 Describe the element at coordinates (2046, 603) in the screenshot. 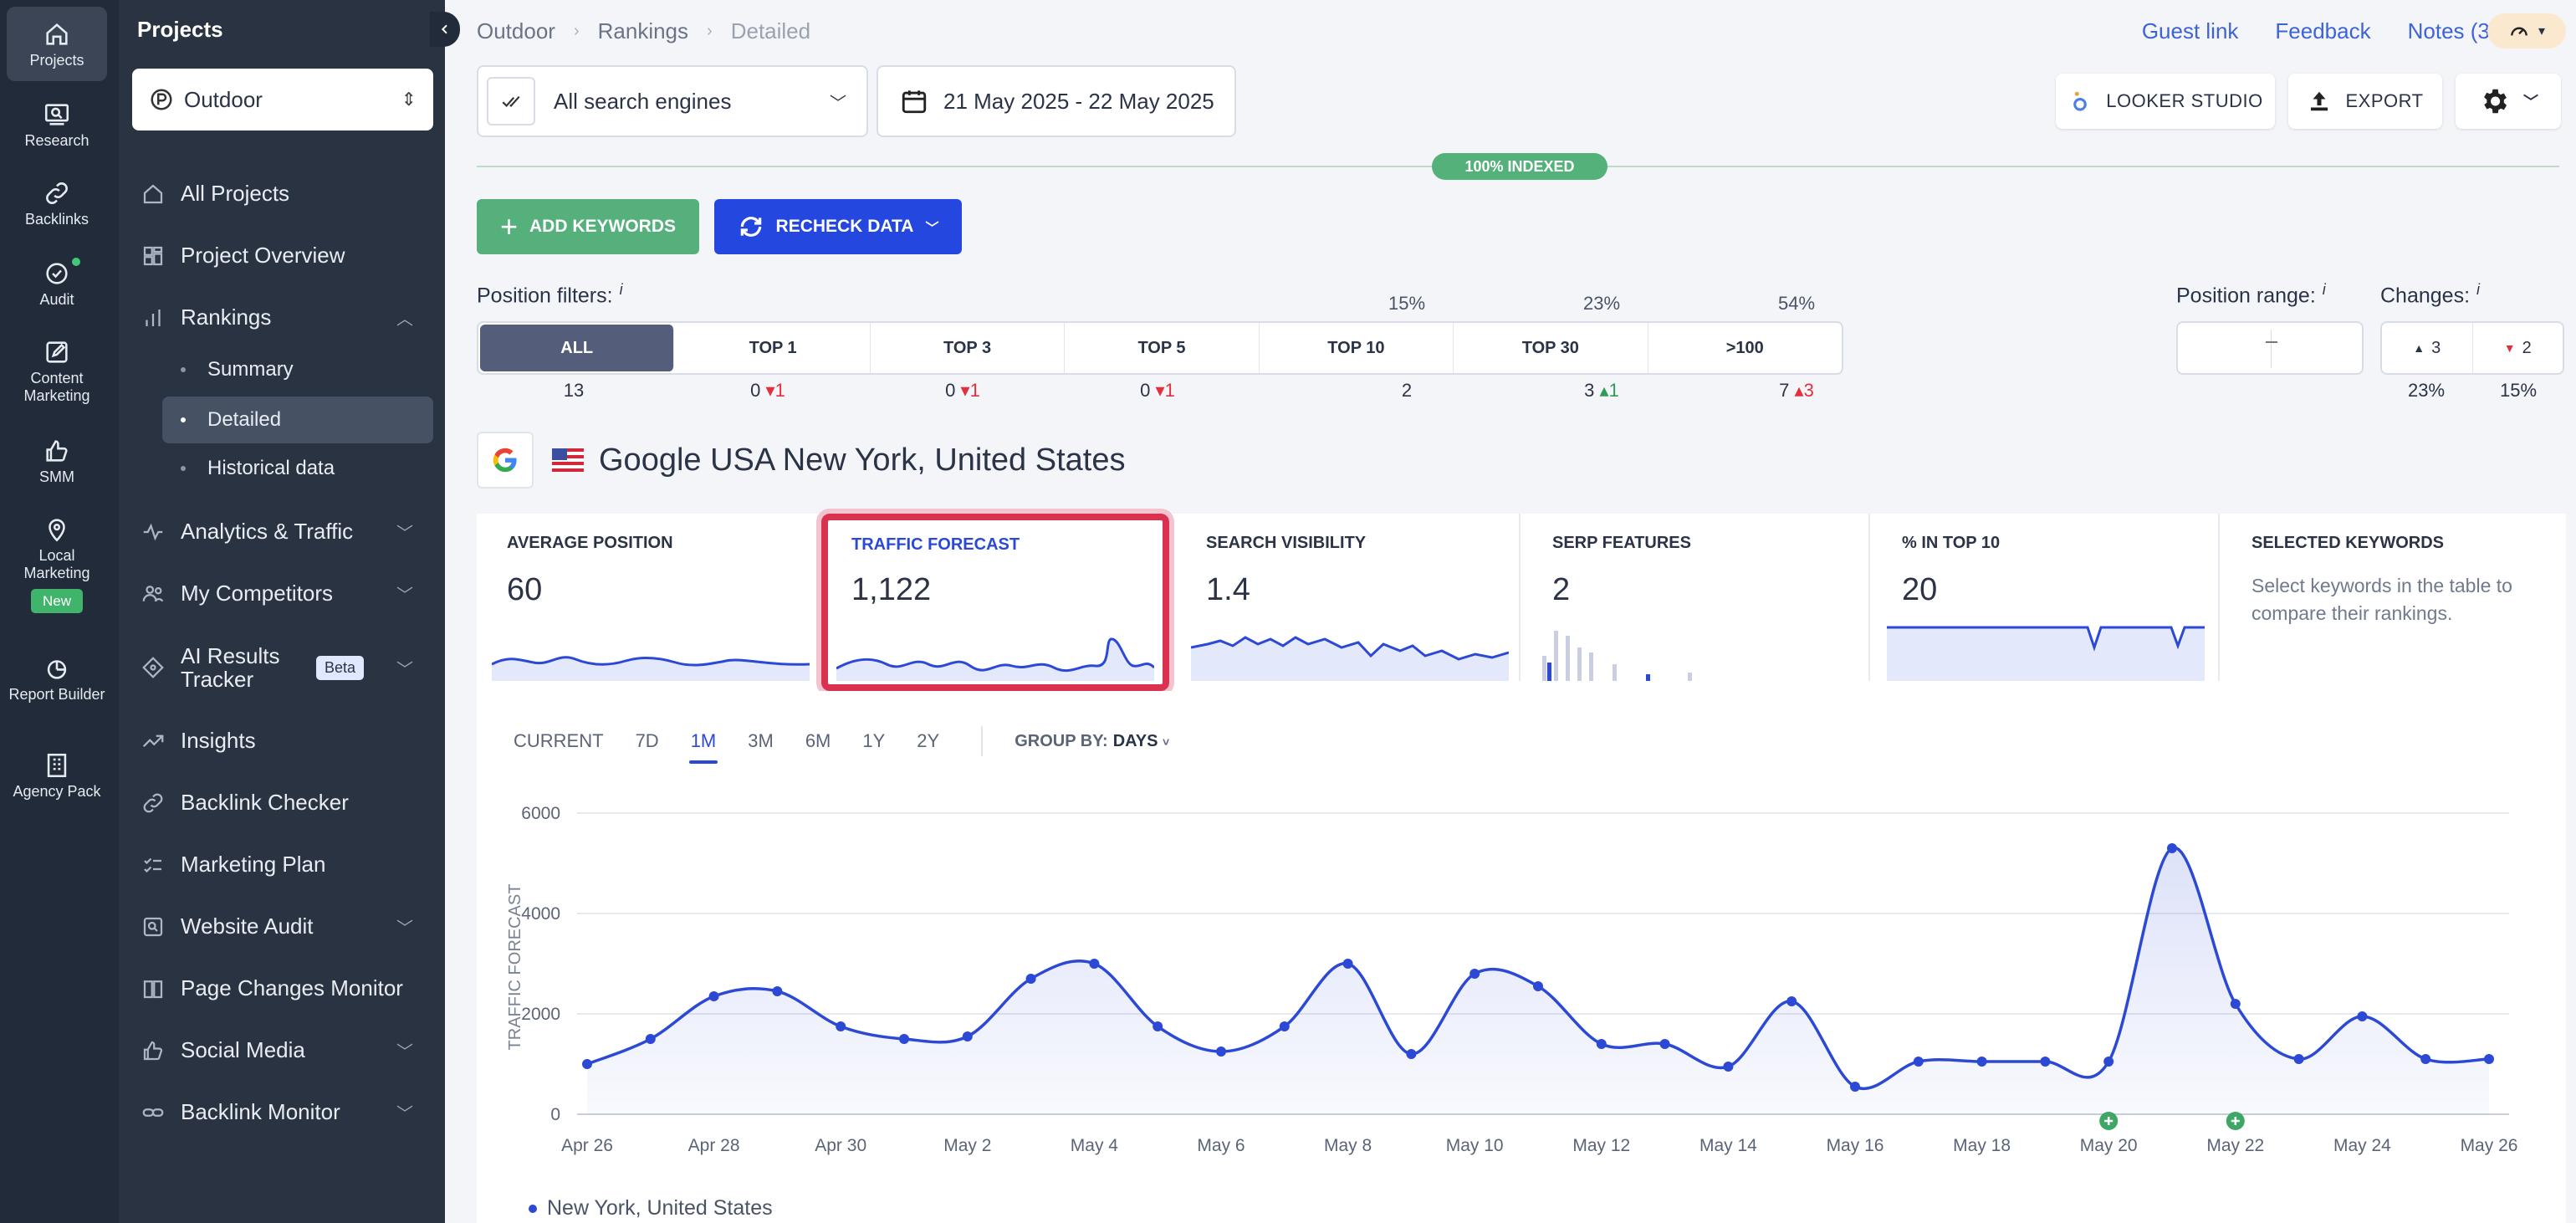

I see `metric-pct-top10: % IN TOP 10 20` at that location.